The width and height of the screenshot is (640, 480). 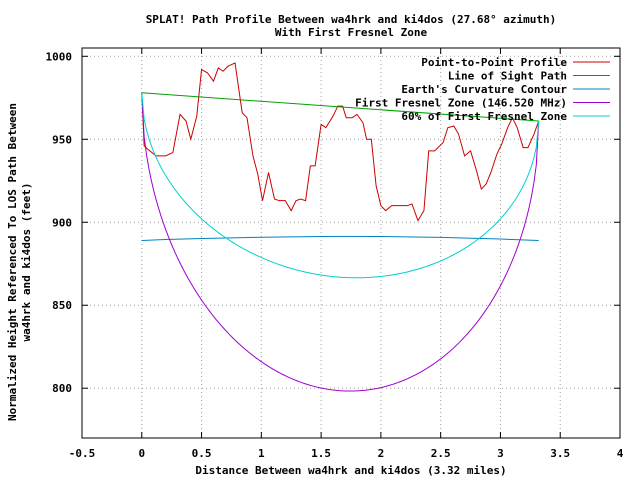 What do you see at coordinates (321, 453) in the screenshot?
I see `x-tick-label: 1.5` at bounding box center [321, 453].